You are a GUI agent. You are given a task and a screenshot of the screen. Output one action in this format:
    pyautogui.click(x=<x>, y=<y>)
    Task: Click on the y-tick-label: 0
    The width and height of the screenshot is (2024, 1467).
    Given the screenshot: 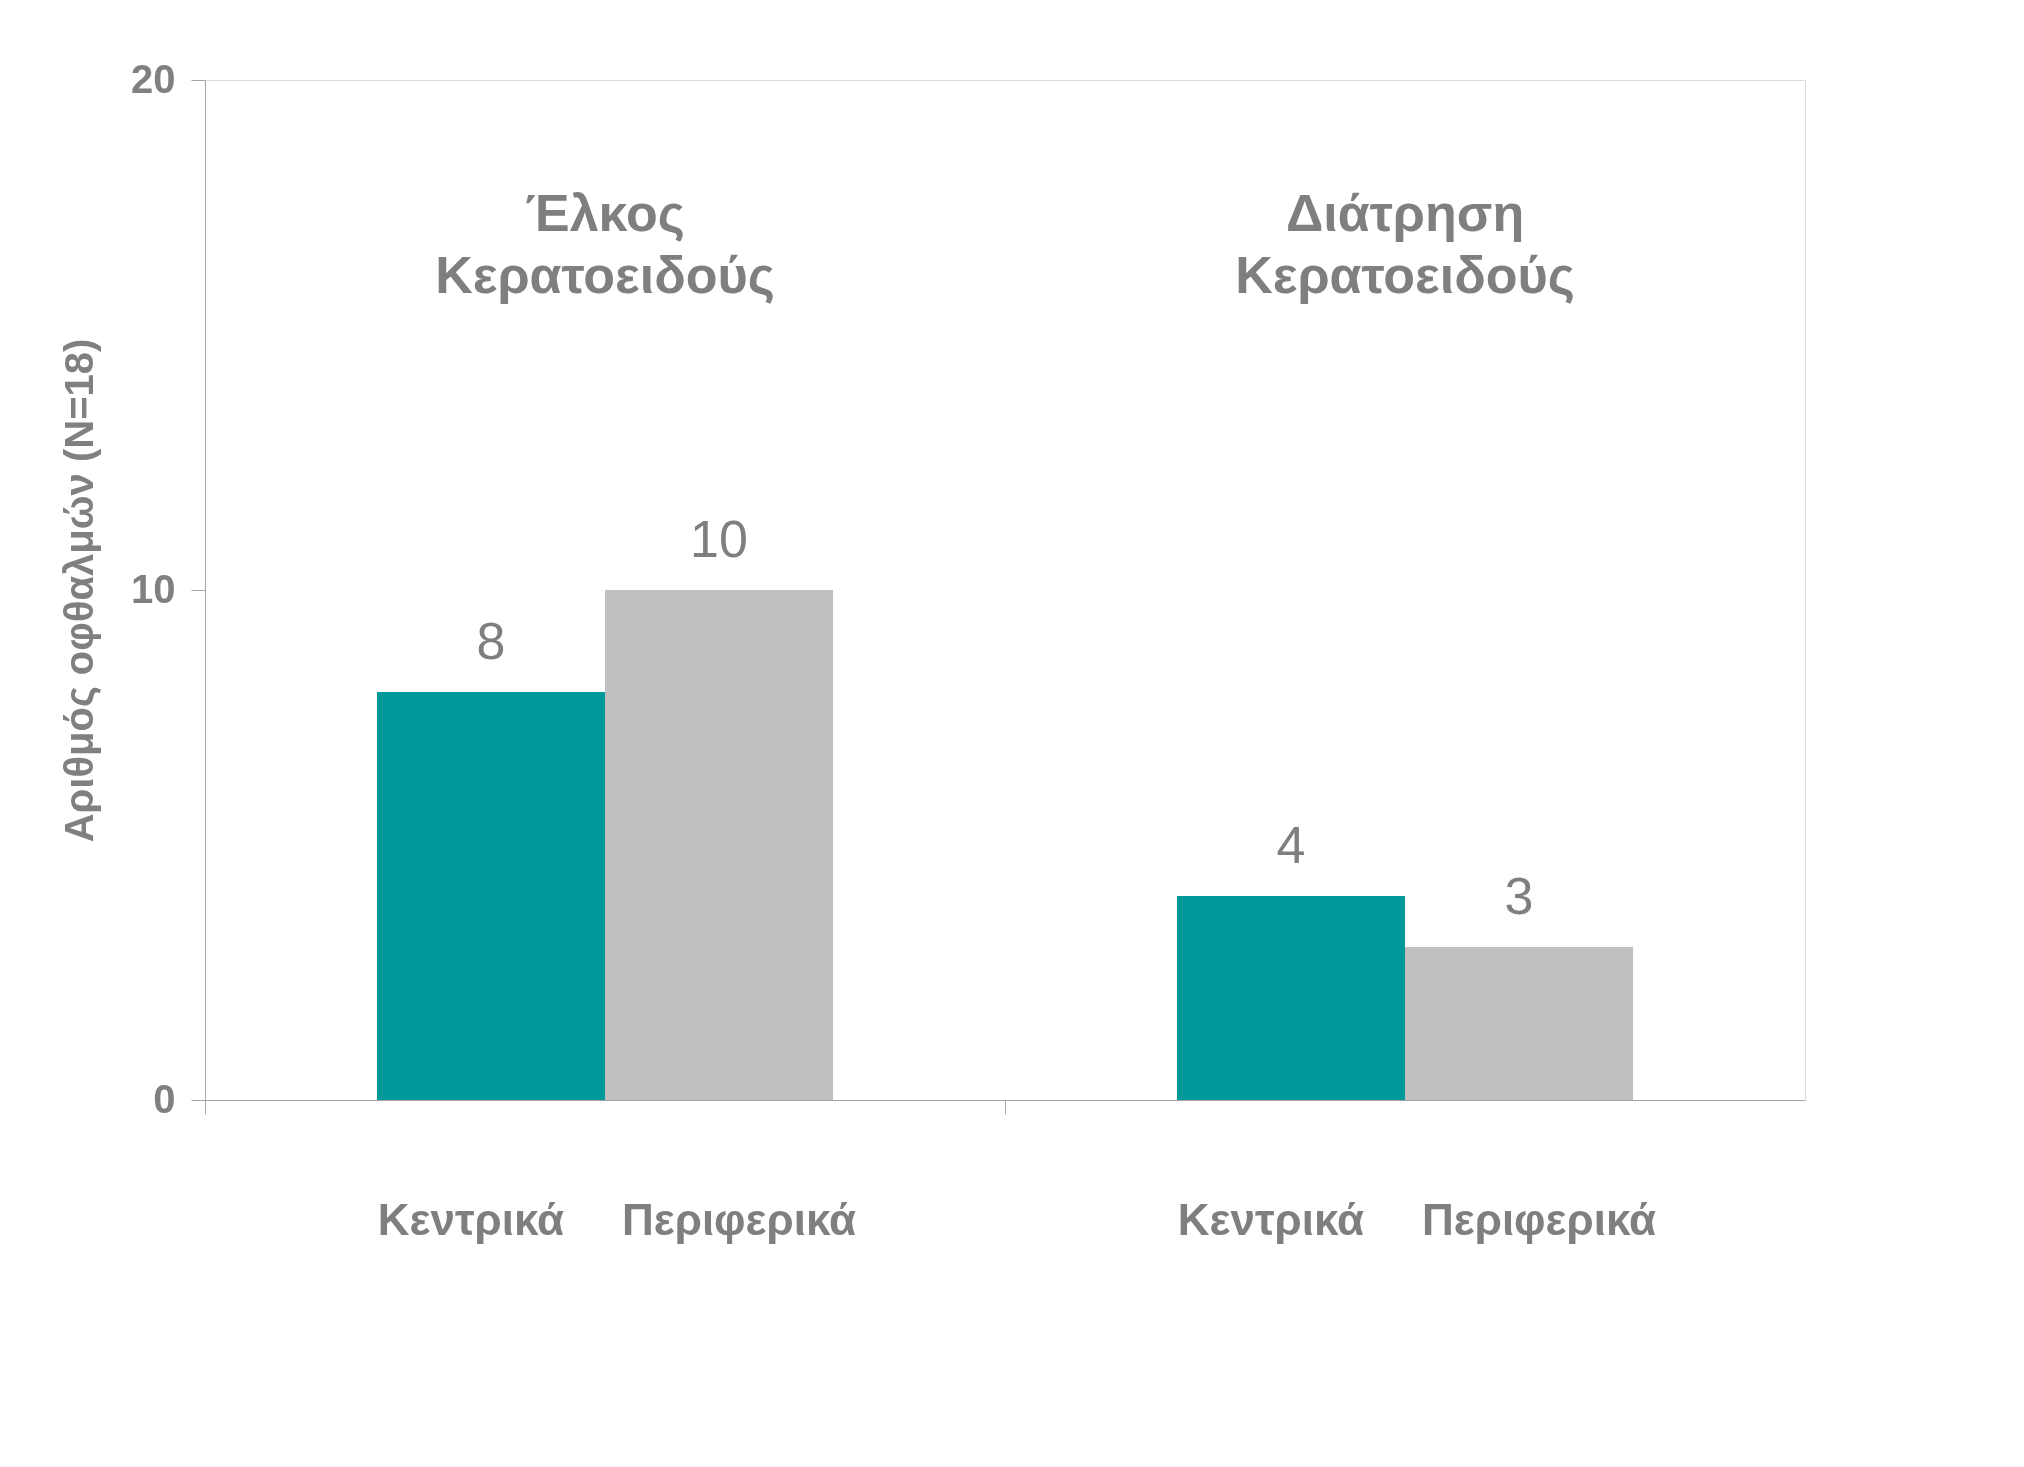 What is the action you would take?
    pyautogui.click(x=164, y=1098)
    